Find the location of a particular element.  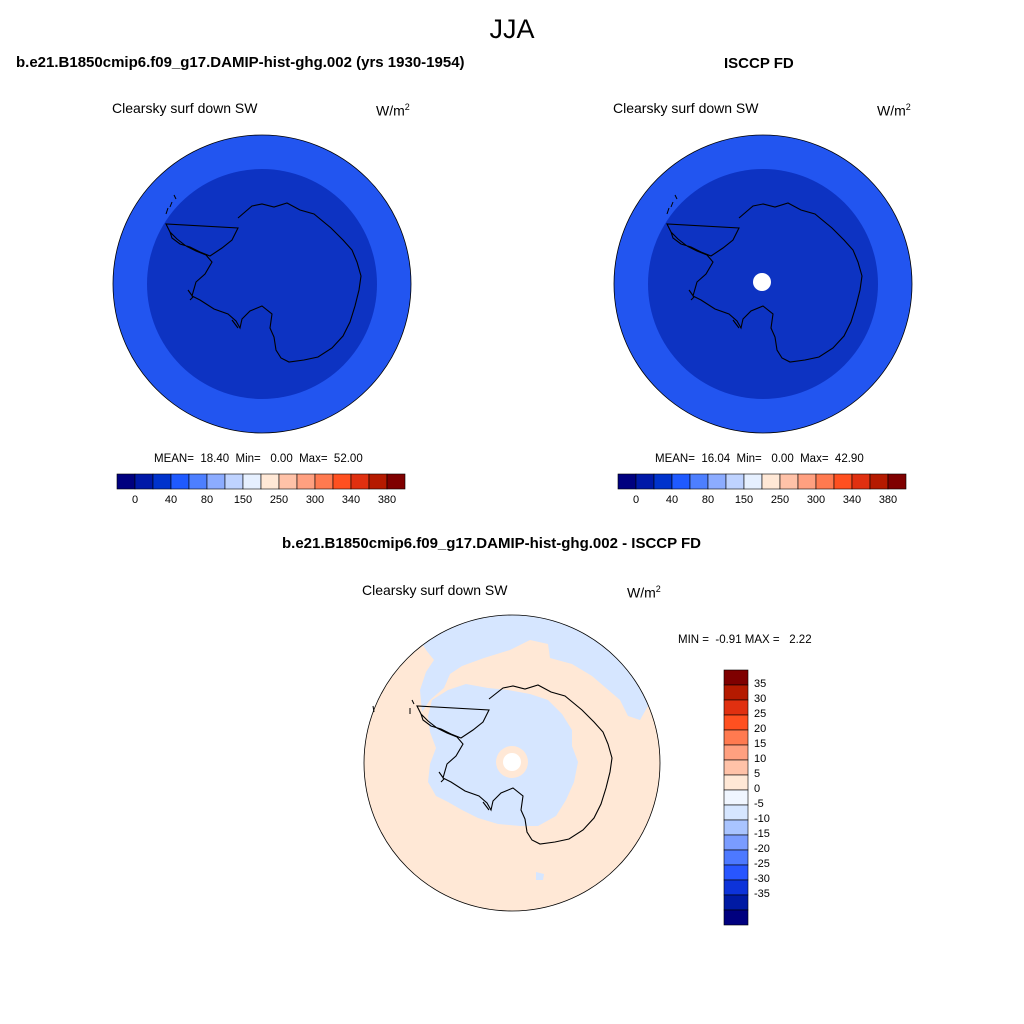

colorbar-tick-label: 10 is located at coordinates (760, 759).